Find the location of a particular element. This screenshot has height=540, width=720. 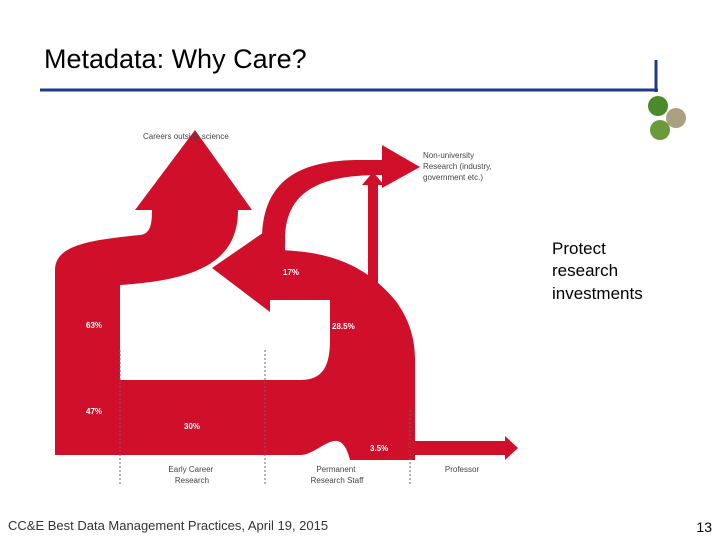

label-line: Early Career is located at coordinates (190, 469).